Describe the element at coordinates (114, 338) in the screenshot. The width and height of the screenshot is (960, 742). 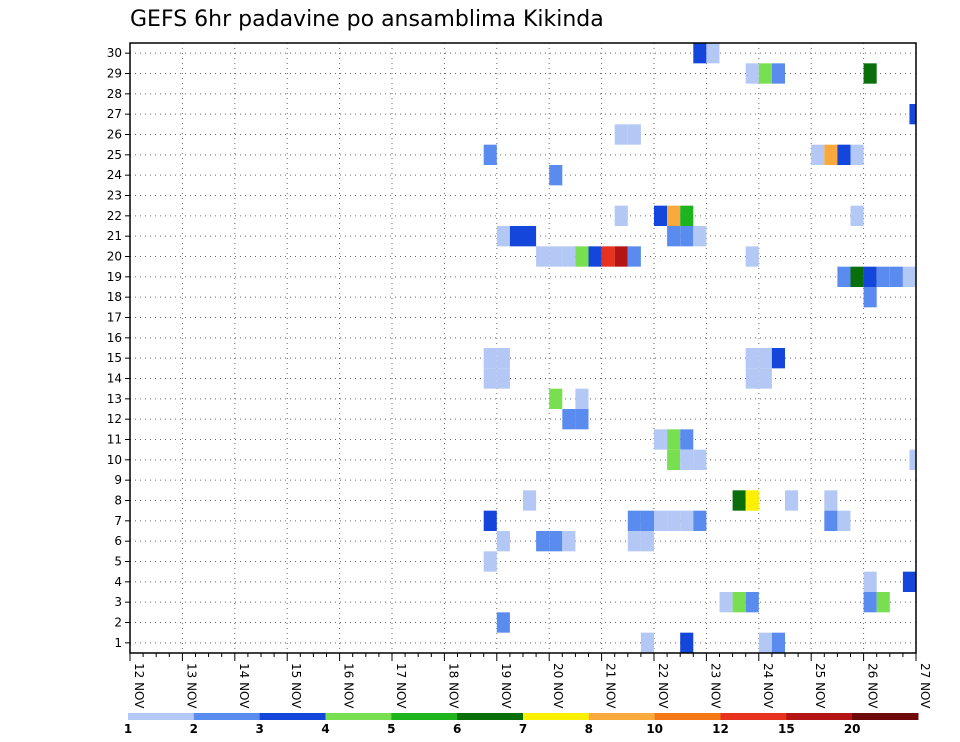
I see `y-tick-label: 16` at that location.